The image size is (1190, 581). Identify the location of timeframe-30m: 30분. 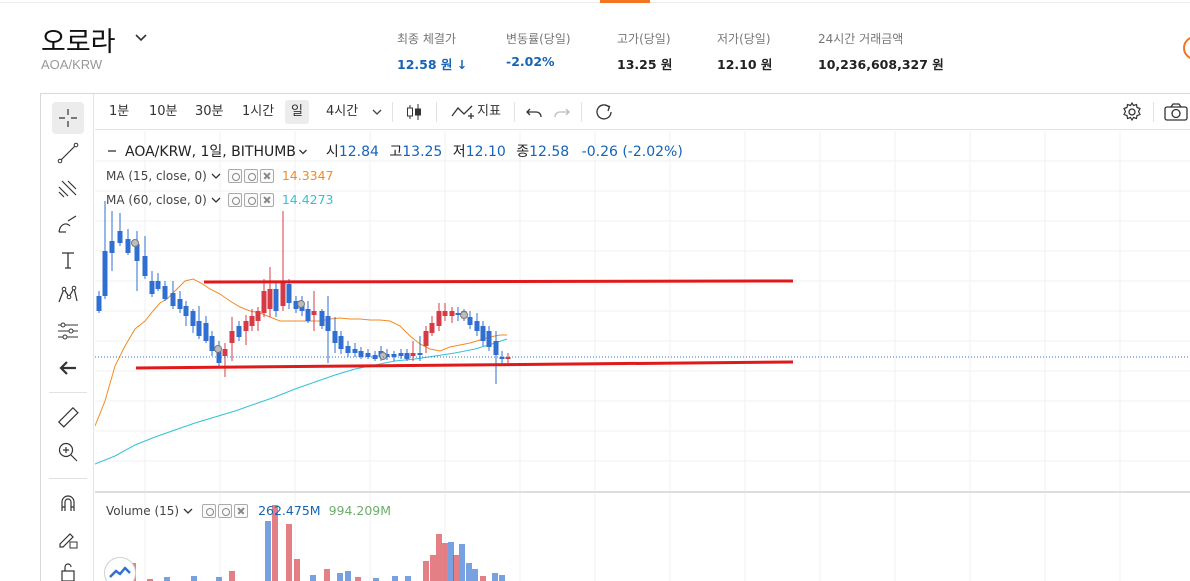
(209, 111).